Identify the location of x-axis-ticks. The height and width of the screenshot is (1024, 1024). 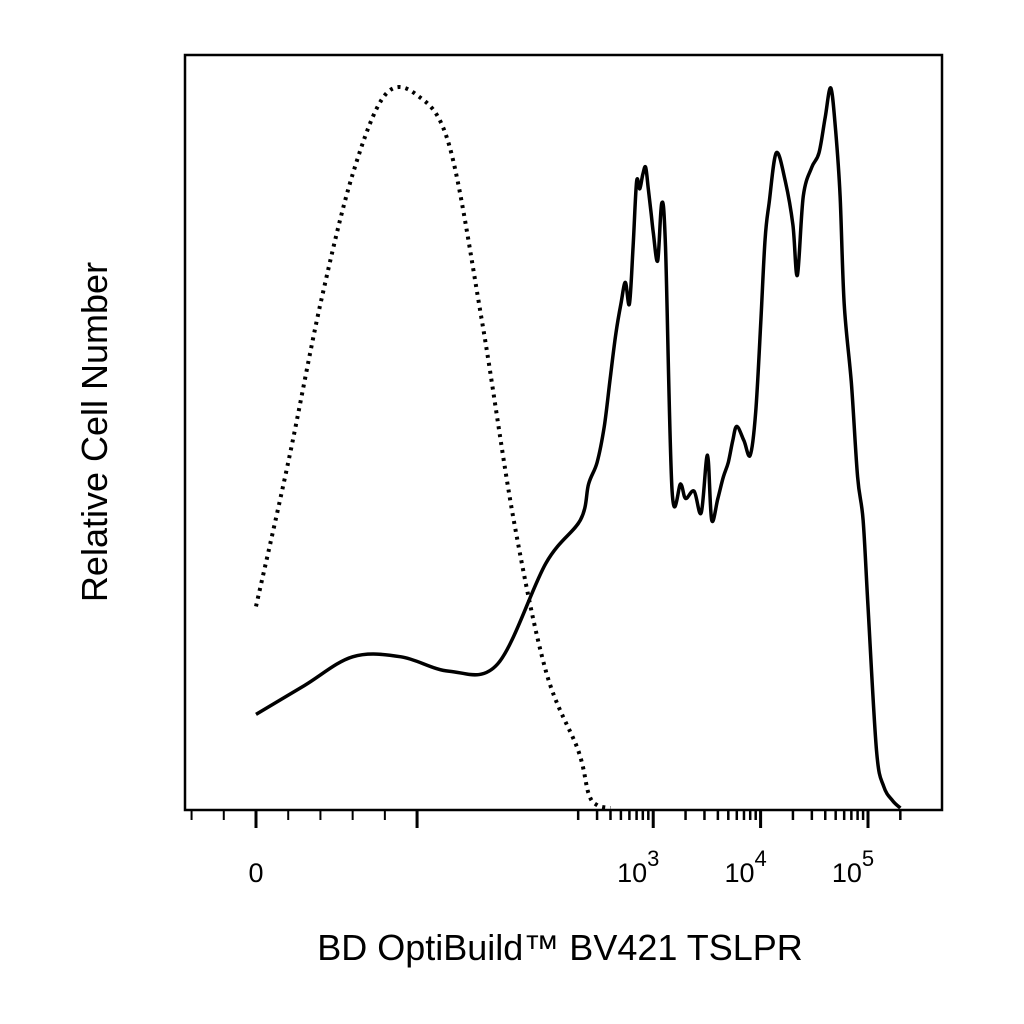
(546, 819).